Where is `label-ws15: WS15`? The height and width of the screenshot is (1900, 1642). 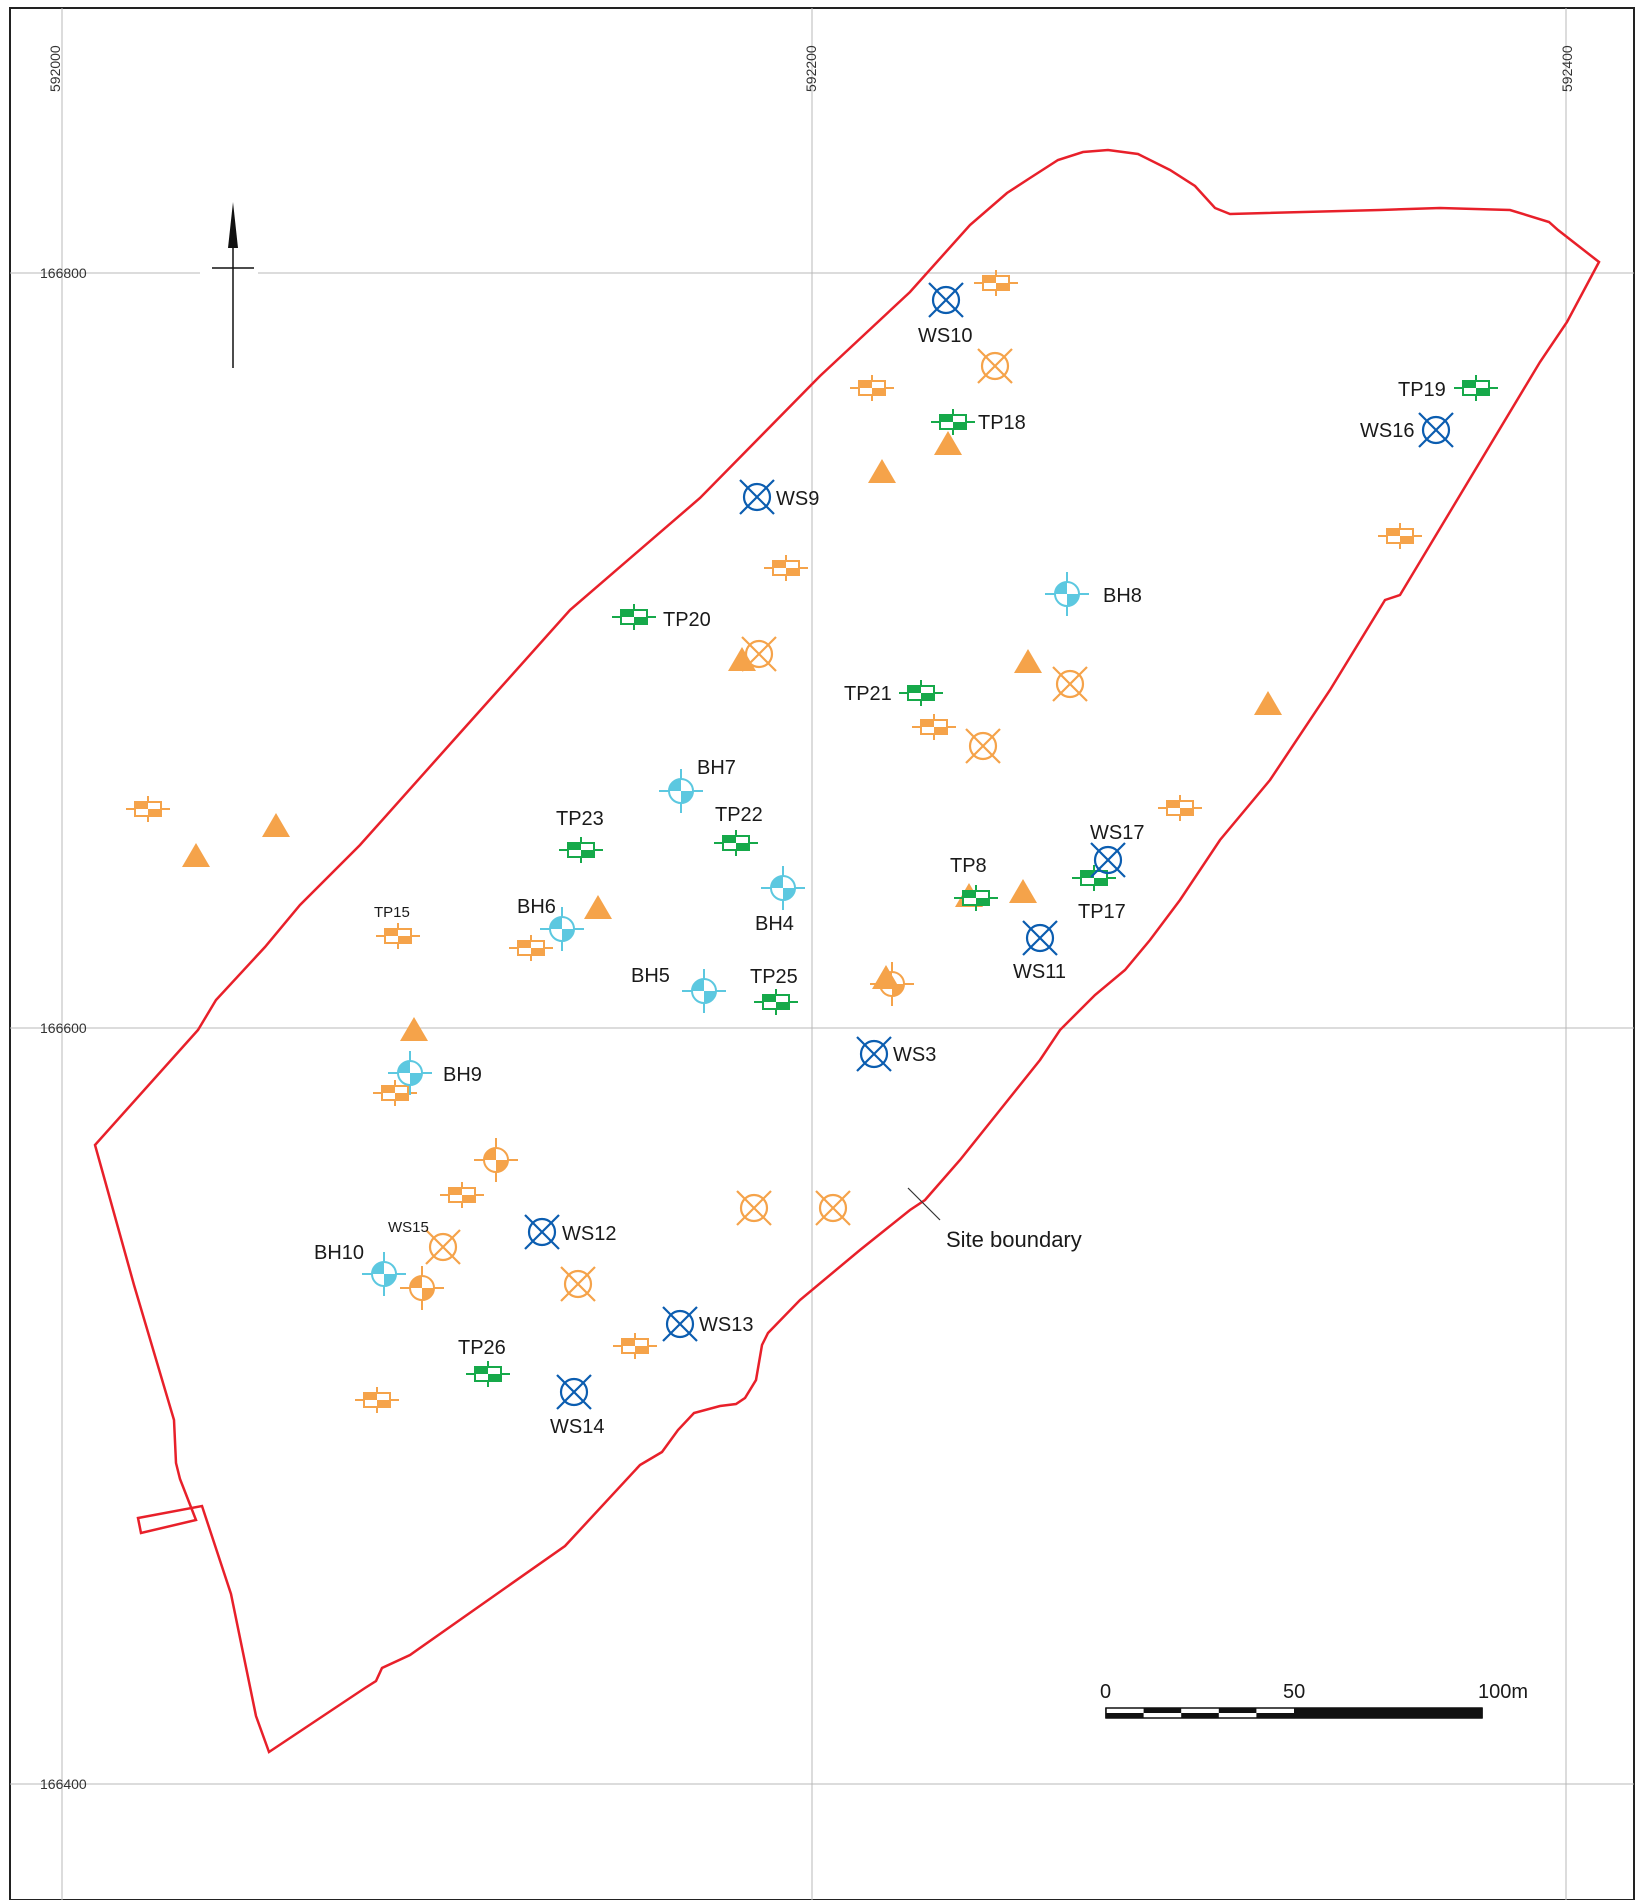 label-ws15: WS15 is located at coordinates (408, 1227).